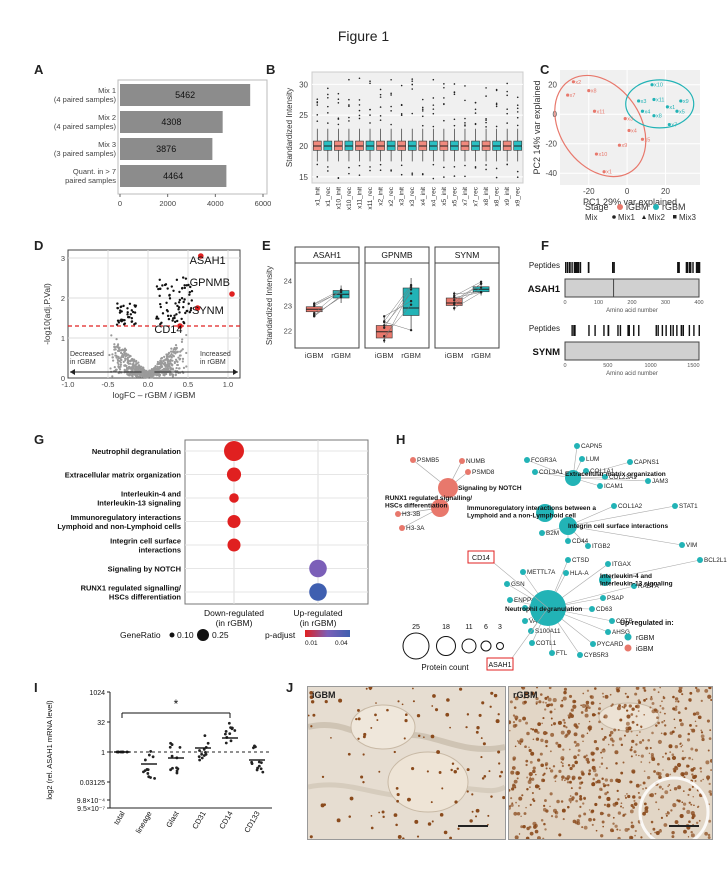 The height and width of the screenshot is (869, 727). Describe the element at coordinates (185, 95) in the screenshot. I see `bar-value-label: 5462` at that location.